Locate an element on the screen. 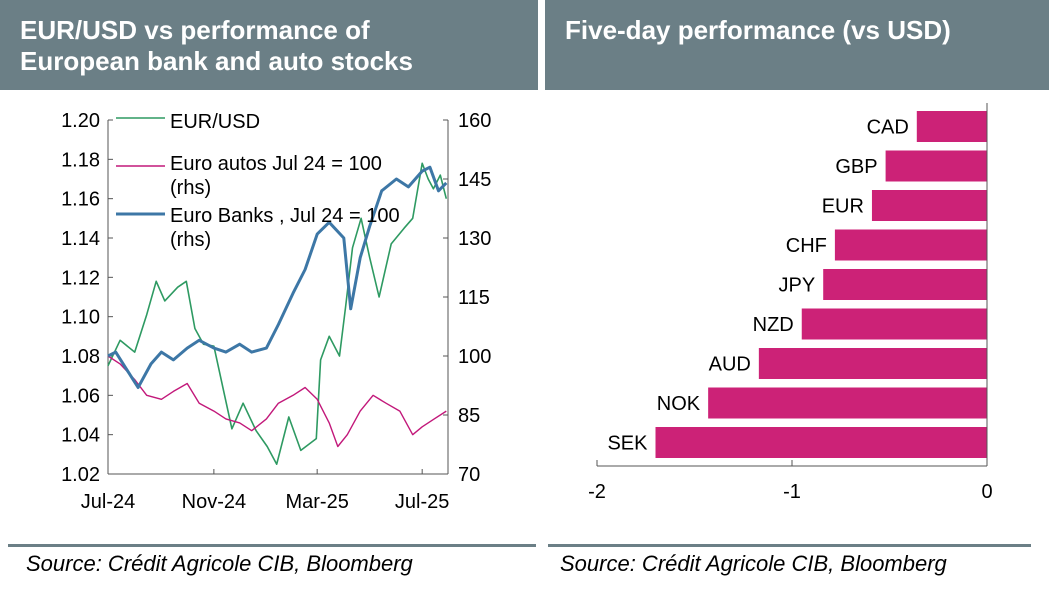  euro-autos-line is located at coordinates (277, 401).